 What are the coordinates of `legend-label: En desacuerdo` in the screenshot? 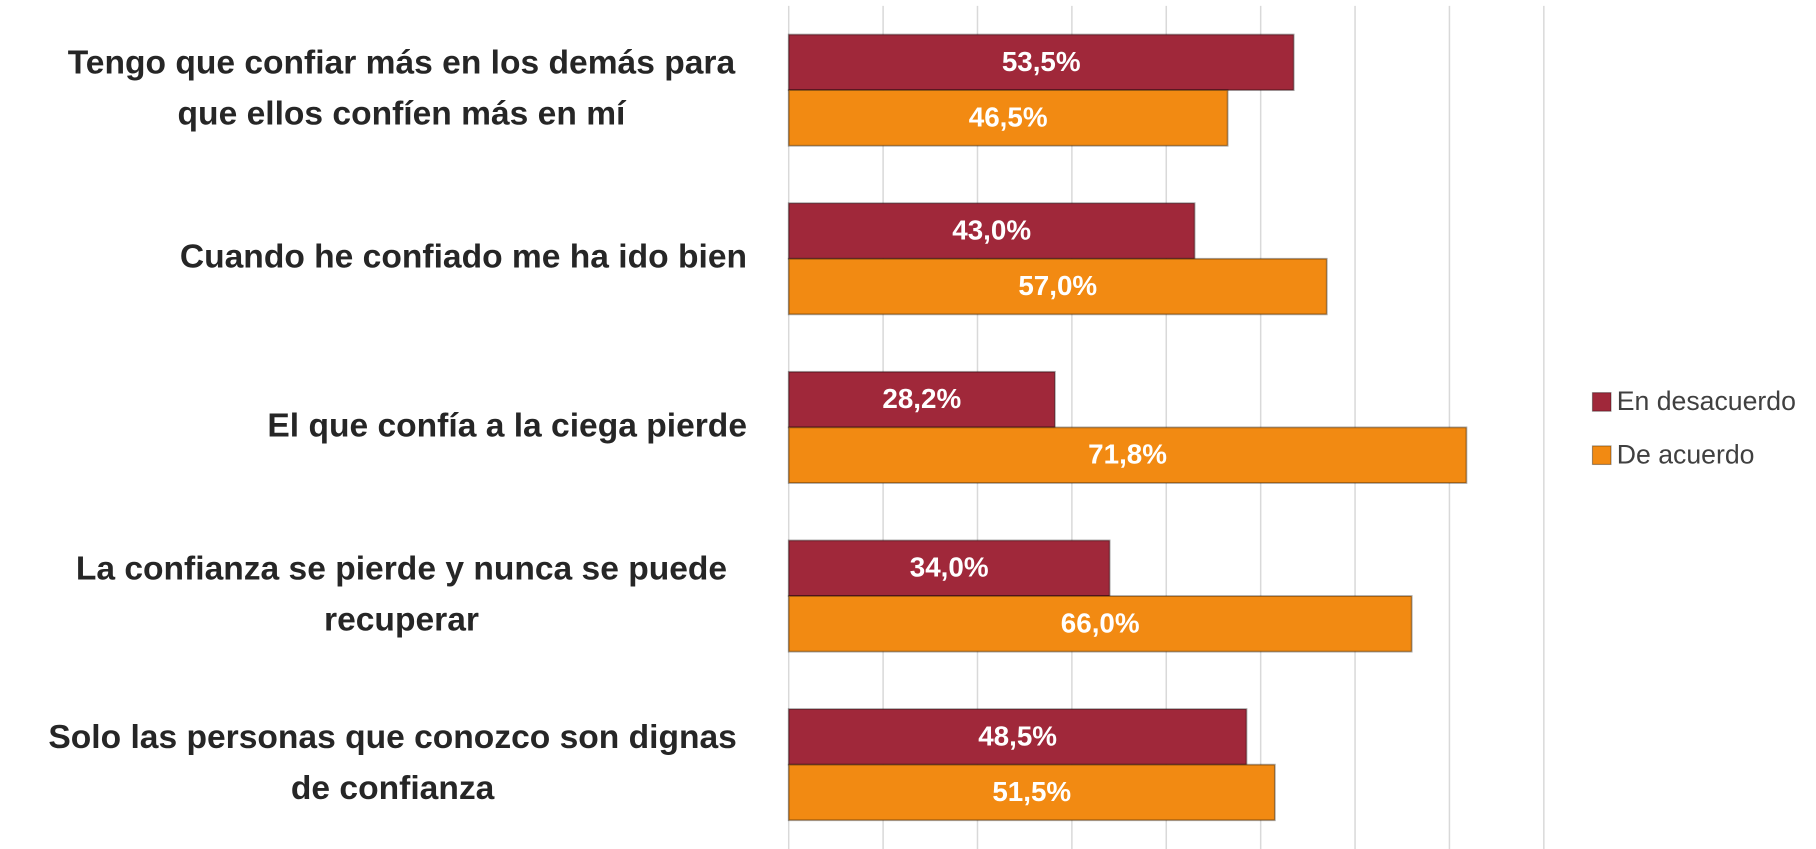 It's located at (1706, 401).